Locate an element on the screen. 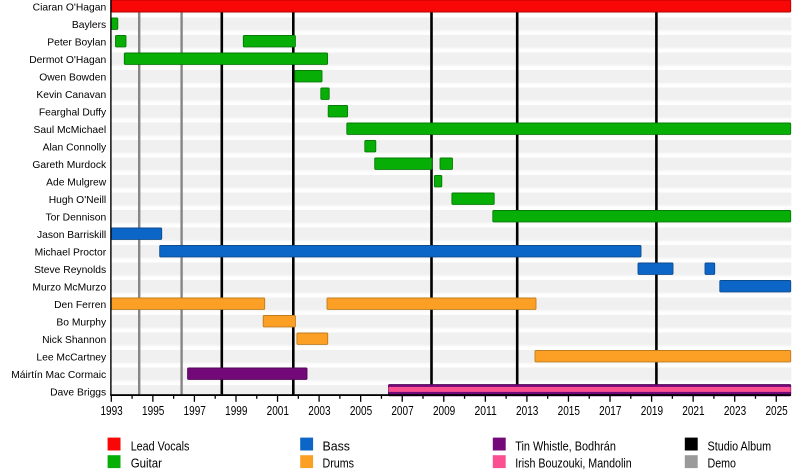 The height and width of the screenshot is (476, 800). svg-text: Jason Barriskill is located at coordinates (71, 235).